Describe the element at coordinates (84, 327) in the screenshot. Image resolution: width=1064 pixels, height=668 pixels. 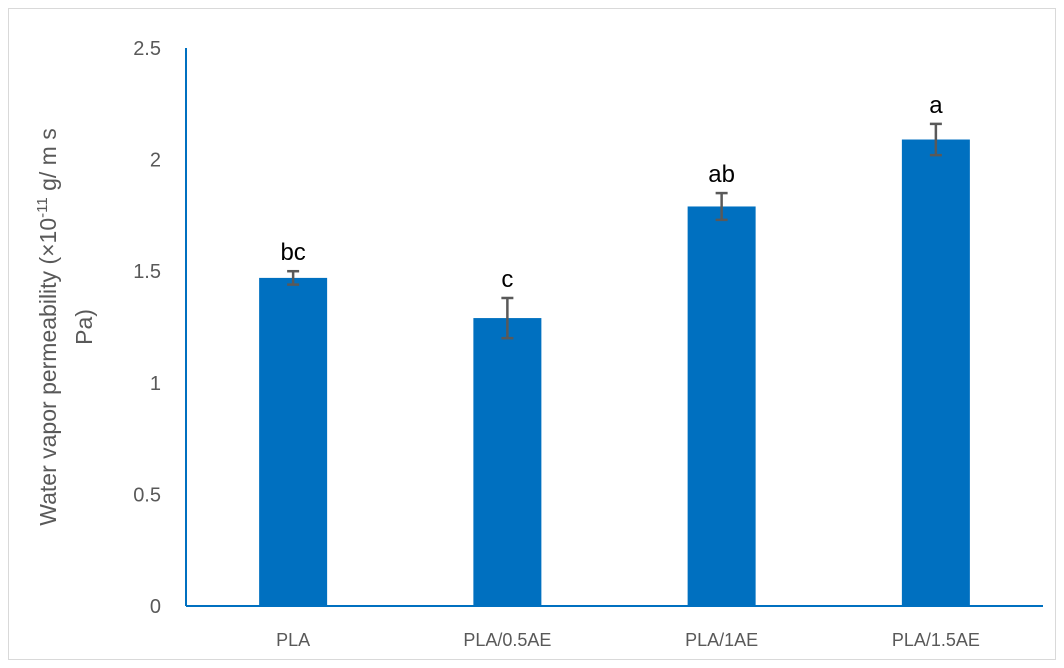
I see `y-axis-label-line2: Pa)` at that location.